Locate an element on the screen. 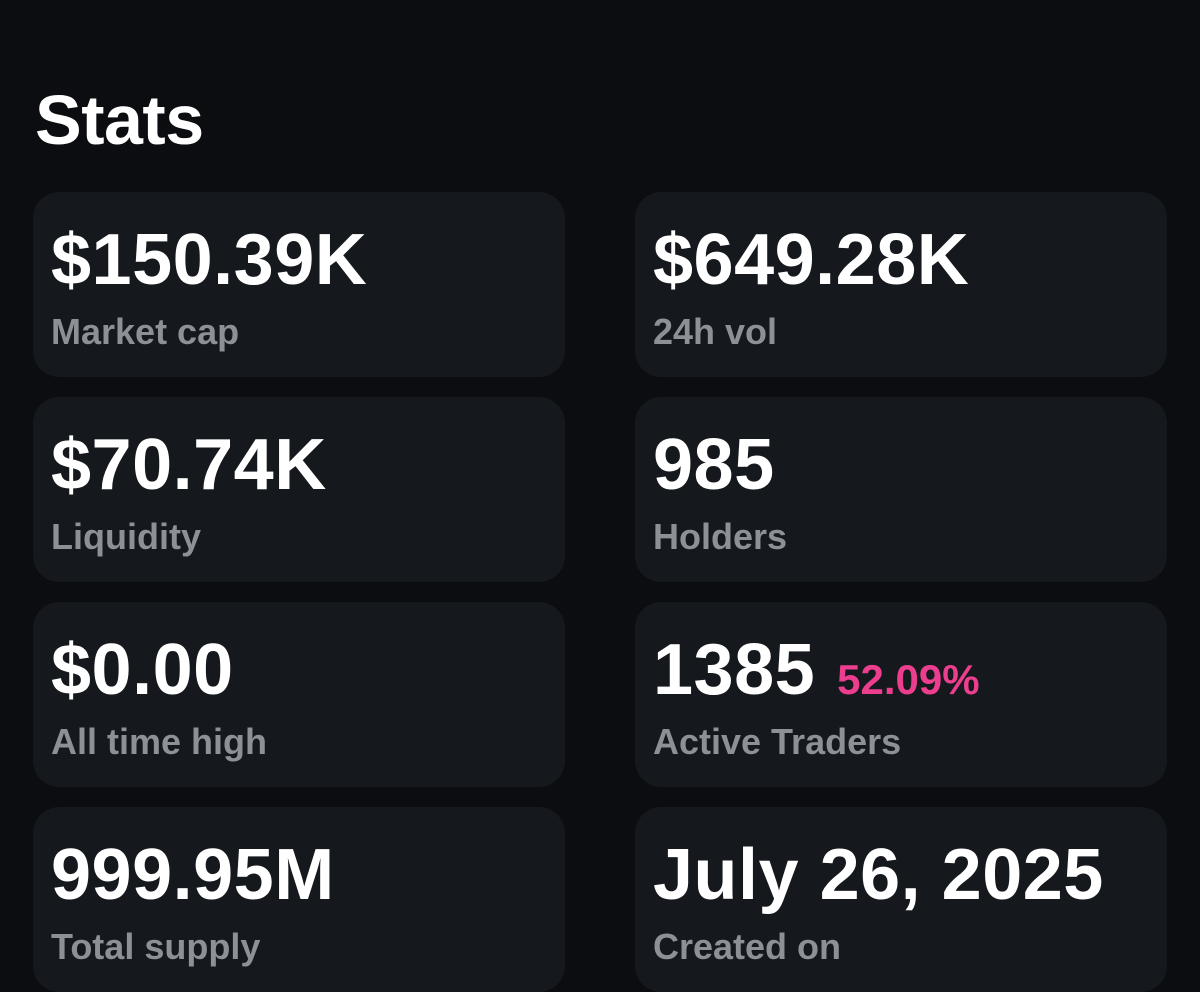 This screenshot has width=1200, height=992. stat-card-market-cap: $150.39K Market cap is located at coordinates (299, 284).